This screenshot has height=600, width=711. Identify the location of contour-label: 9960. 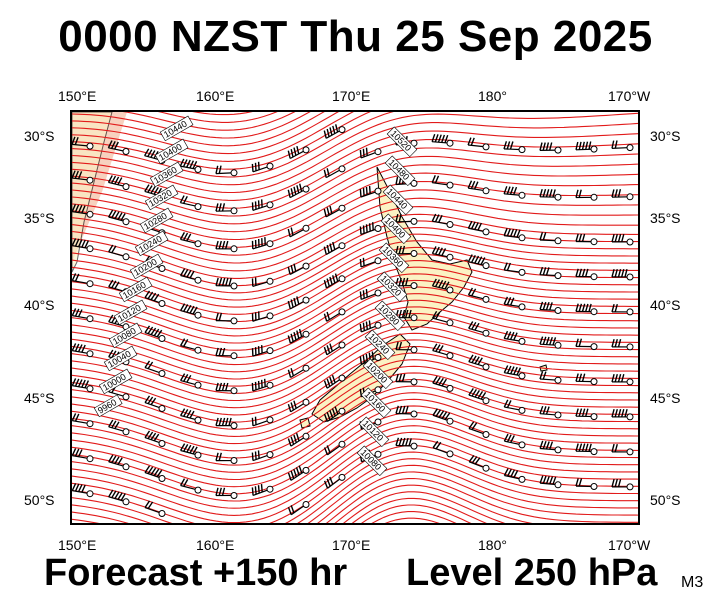
(108, 406).